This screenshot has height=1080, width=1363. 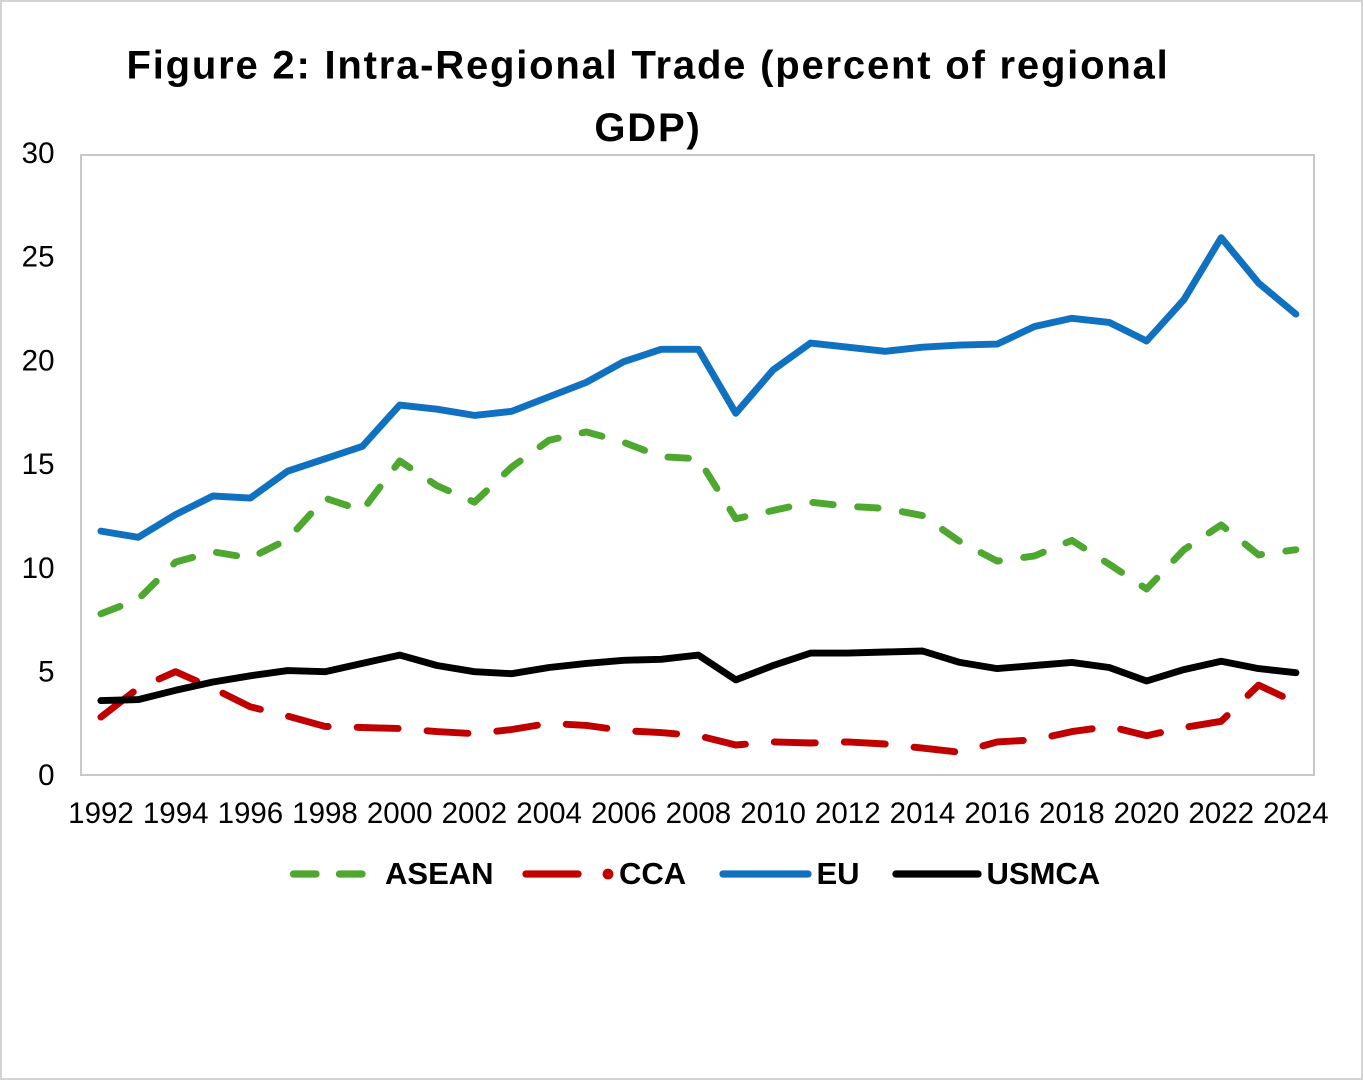 I want to click on svg-text: 2018, so click(x=1072, y=813).